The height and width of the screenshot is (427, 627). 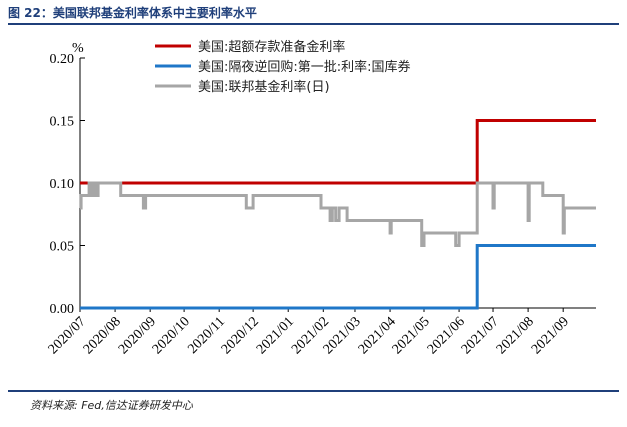 I want to click on x-tick-label: 2021/06, so click(x=446, y=335).